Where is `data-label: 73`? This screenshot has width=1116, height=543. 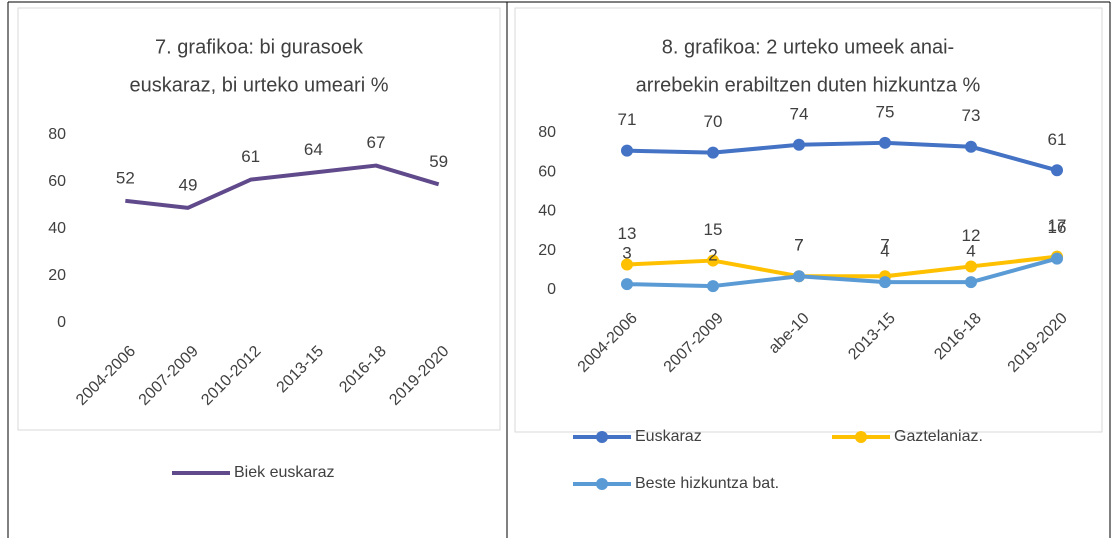 data-label: 73 is located at coordinates (971, 115).